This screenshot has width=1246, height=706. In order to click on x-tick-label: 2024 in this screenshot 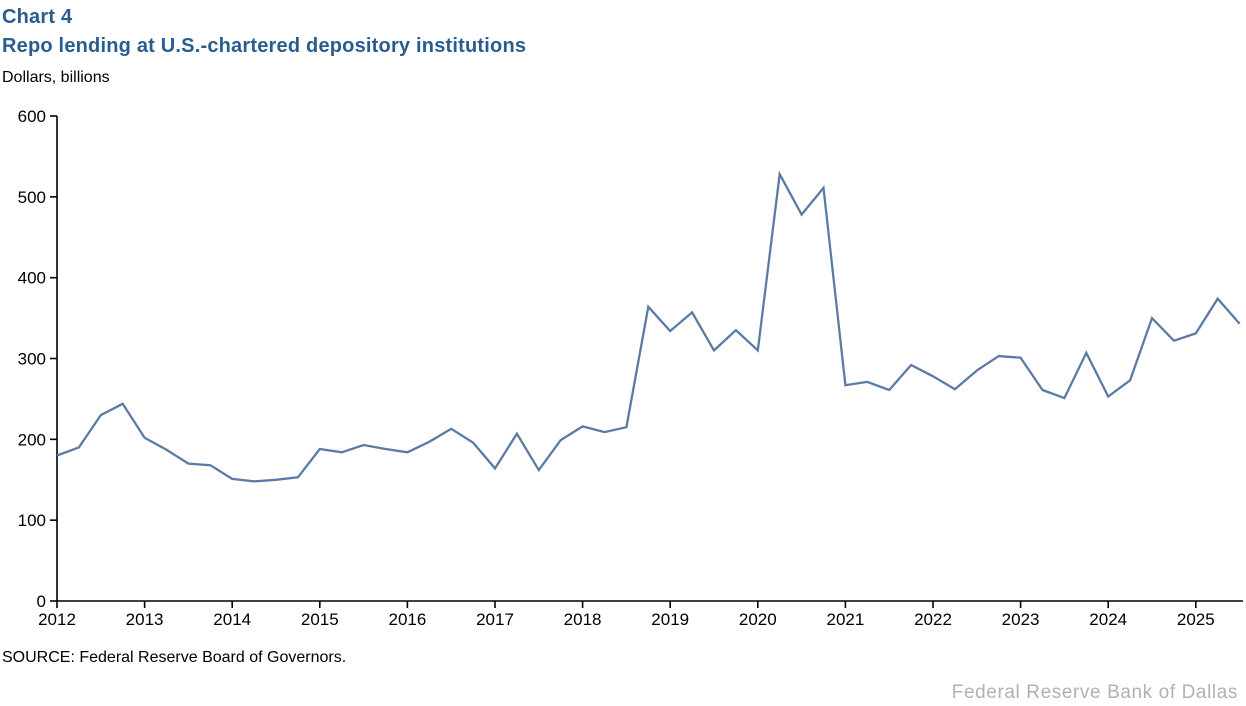, I will do `click(1108, 619)`.